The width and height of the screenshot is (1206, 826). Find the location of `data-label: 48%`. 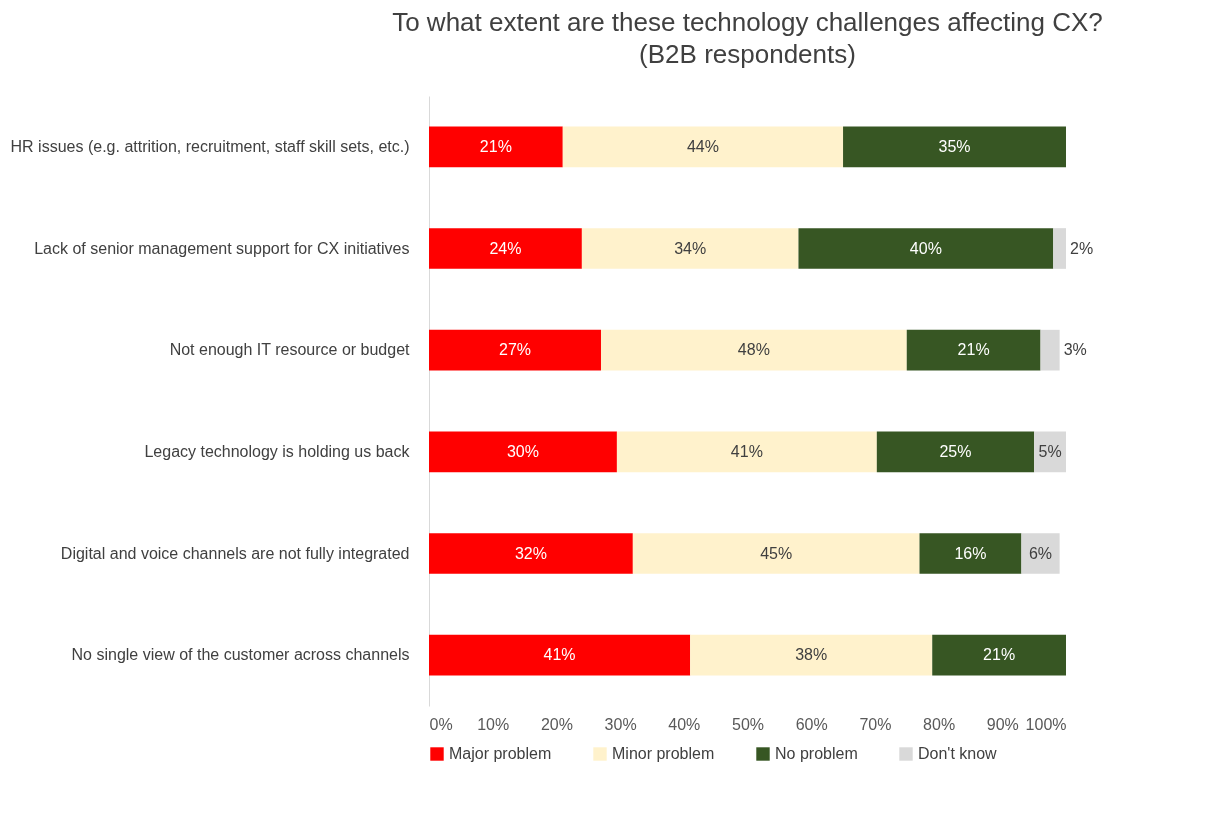

data-label: 48% is located at coordinates (753, 350).